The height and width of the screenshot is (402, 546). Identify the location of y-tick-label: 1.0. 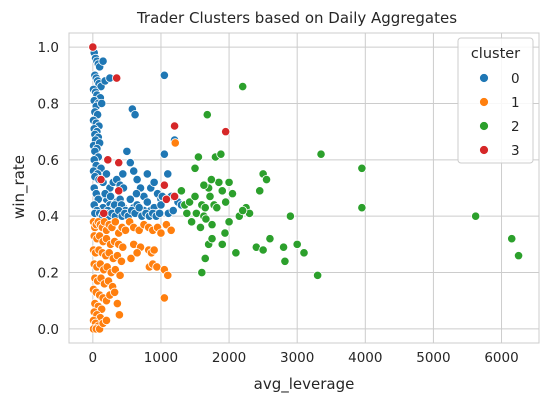
(48, 48).